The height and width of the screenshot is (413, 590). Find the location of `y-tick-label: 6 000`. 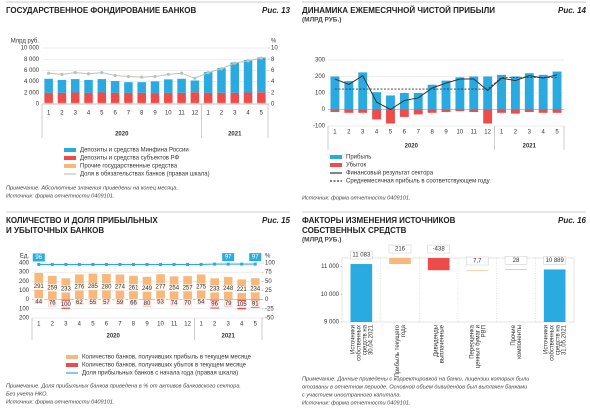

y-tick-label: 6 000 is located at coordinates (32, 71).